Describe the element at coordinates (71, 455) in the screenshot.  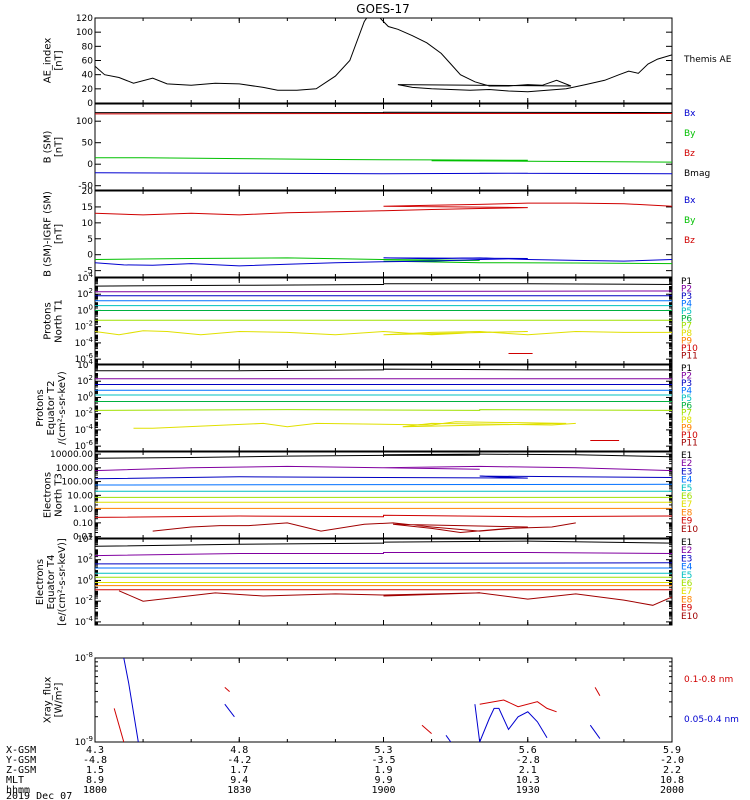
I see `y-tick-label: 10000.00` at that location.